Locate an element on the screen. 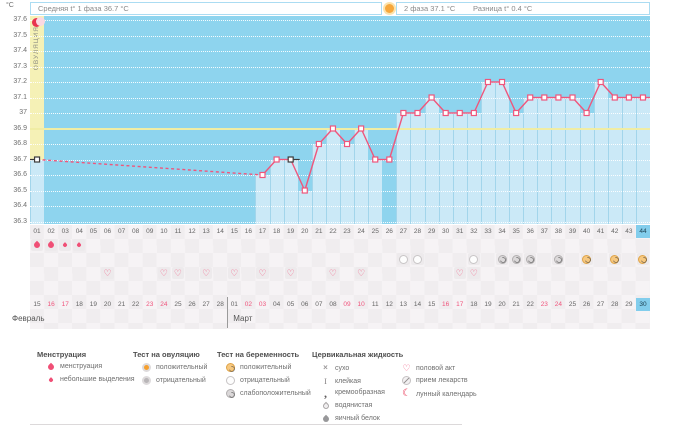 The height and width of the screenshot is (431, 677). cycle-day-number: 31 is located at coordinates (460, 231).